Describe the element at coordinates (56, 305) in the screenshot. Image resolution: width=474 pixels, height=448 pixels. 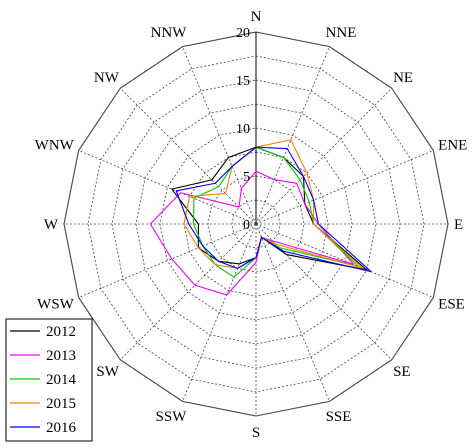
I see `direction-label-wsw: WSW` at that location.